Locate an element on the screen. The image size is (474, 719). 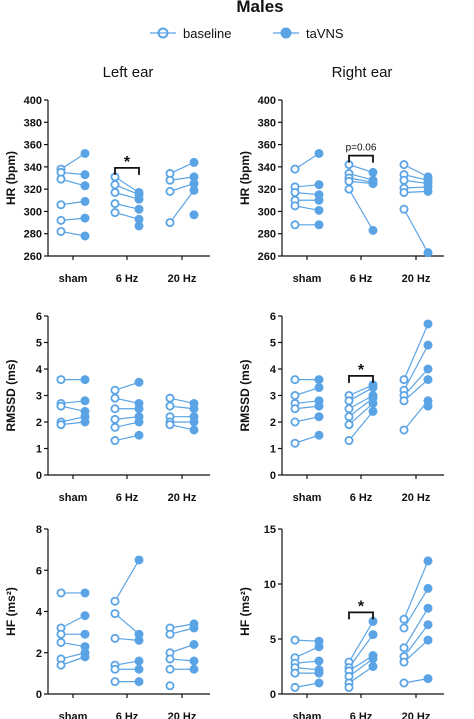
y-tick-label: 15 is located at coordinates (270, 530).